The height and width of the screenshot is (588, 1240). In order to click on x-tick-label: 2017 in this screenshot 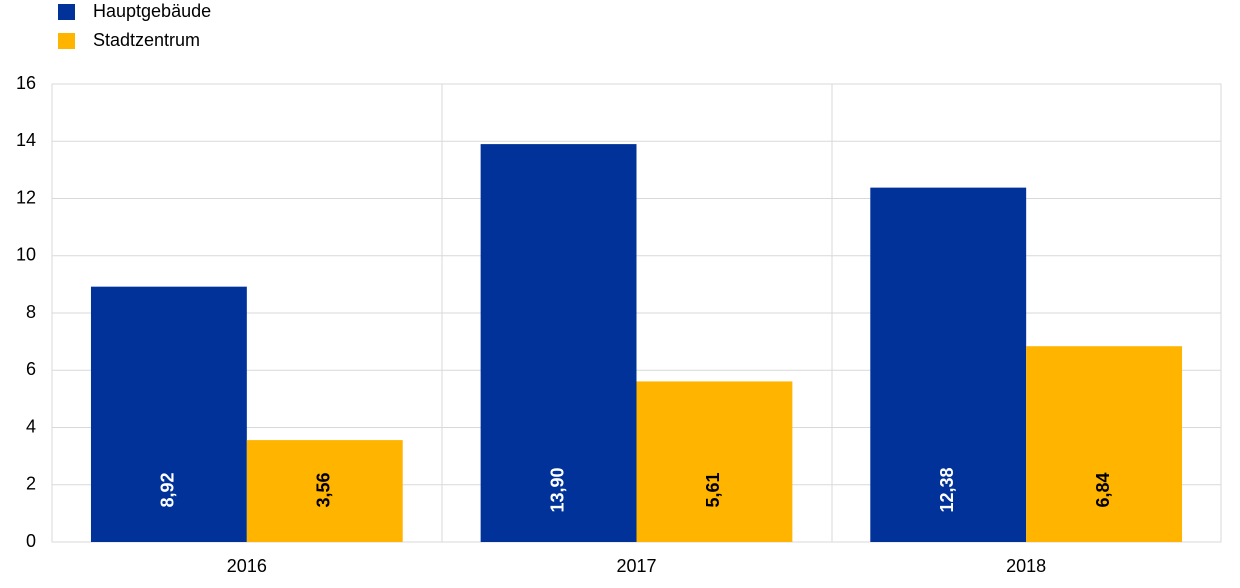, I will do `click(636, 566)`.